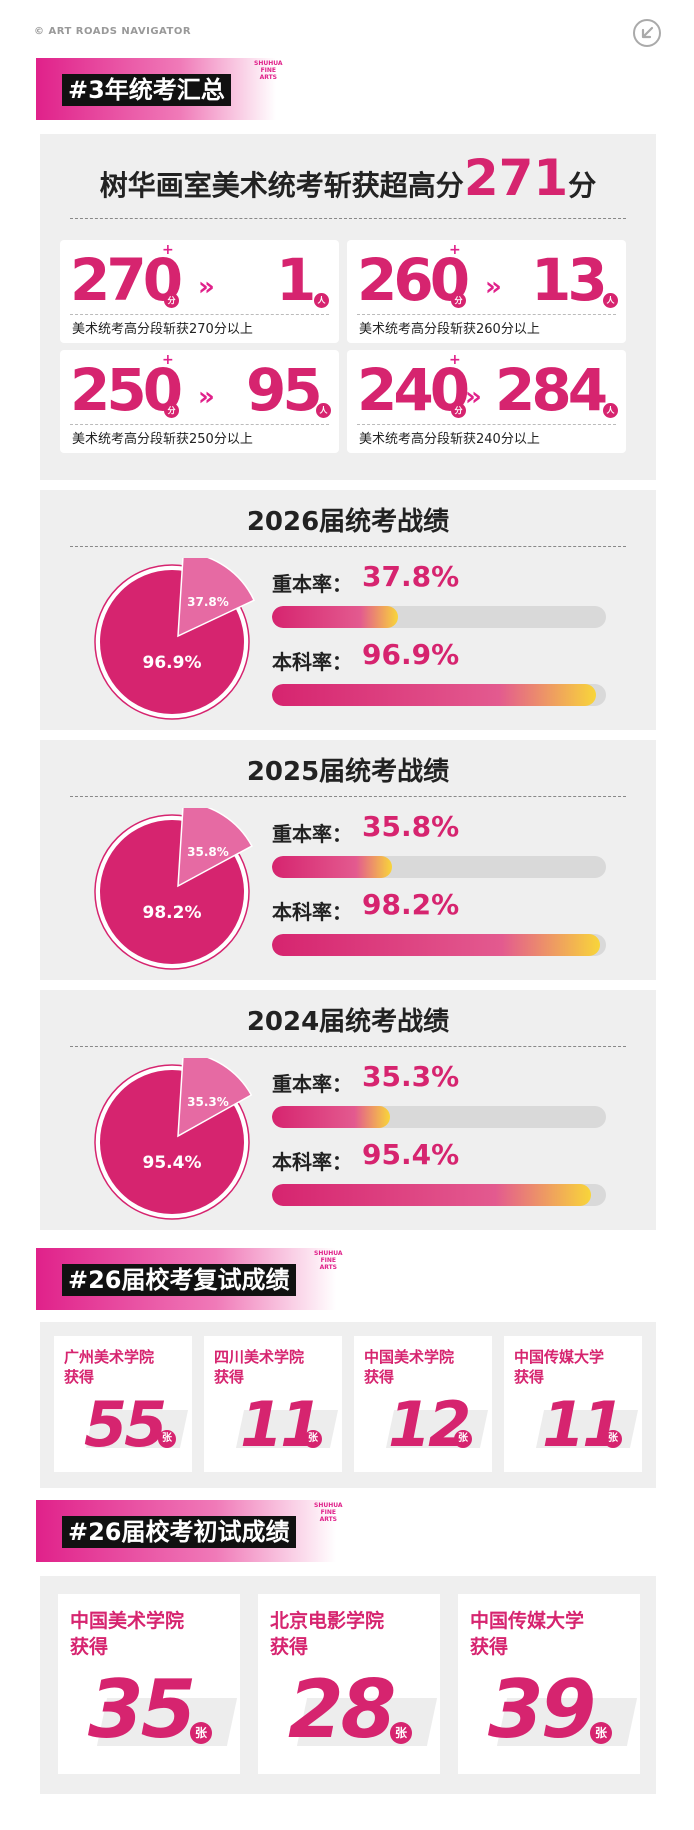 The image size is (694, 1830). Describe the element at coordinates (179, 1280) in the screenshot. I see `retest-section-title: #26届校考复试成绩` at that location.